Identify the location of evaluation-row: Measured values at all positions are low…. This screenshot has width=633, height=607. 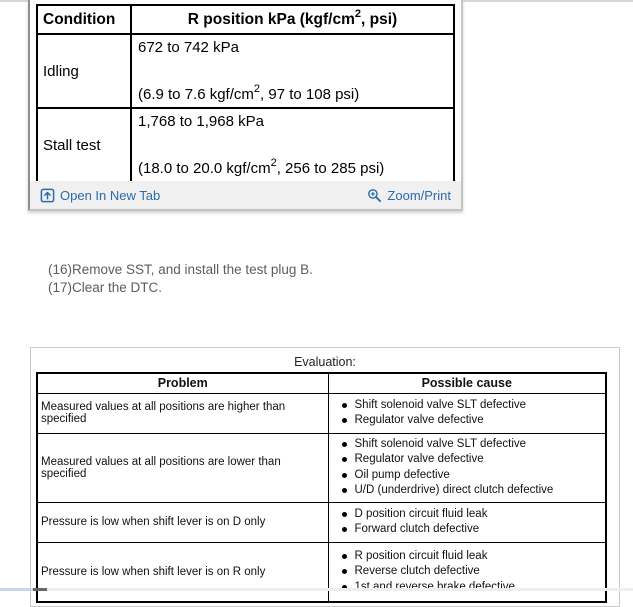
(321, 467).